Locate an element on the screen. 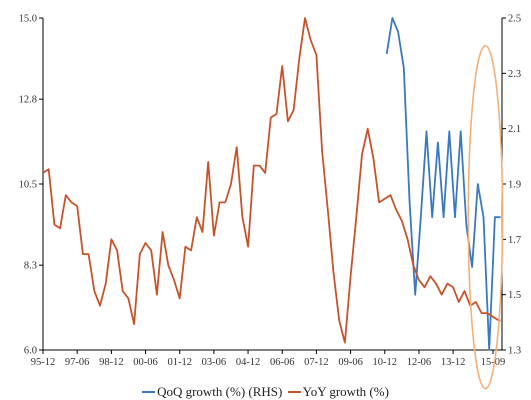 The image size is (531, 400). legend-swatch-yoy is located at coordinates (294, 392).